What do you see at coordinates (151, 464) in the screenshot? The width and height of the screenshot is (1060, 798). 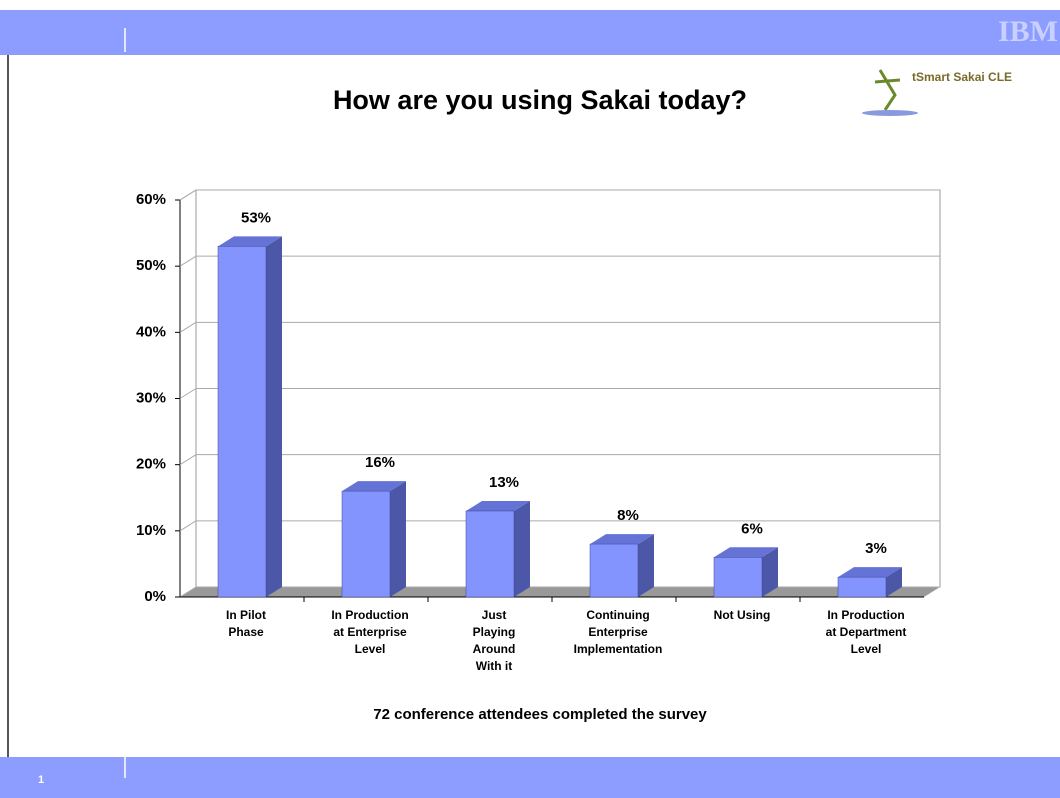 I see `y-tick-label: 20%` at bounding box center [151, 464].